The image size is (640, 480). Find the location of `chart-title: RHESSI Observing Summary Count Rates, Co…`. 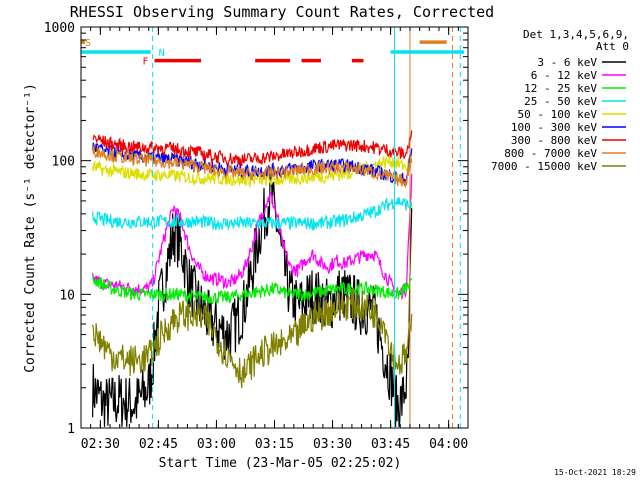

chart-title: RHESSI Observing Summary Count Rates, Co… is located at coordinates (282, 12).